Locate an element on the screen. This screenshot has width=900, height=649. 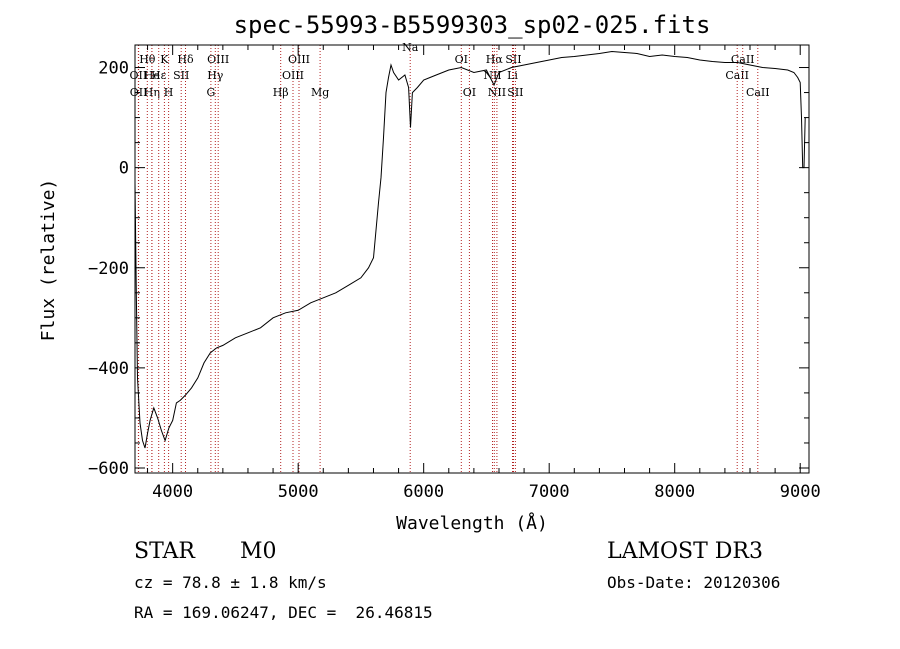
marker-label: Hβ is located at coordinates (281, 92).